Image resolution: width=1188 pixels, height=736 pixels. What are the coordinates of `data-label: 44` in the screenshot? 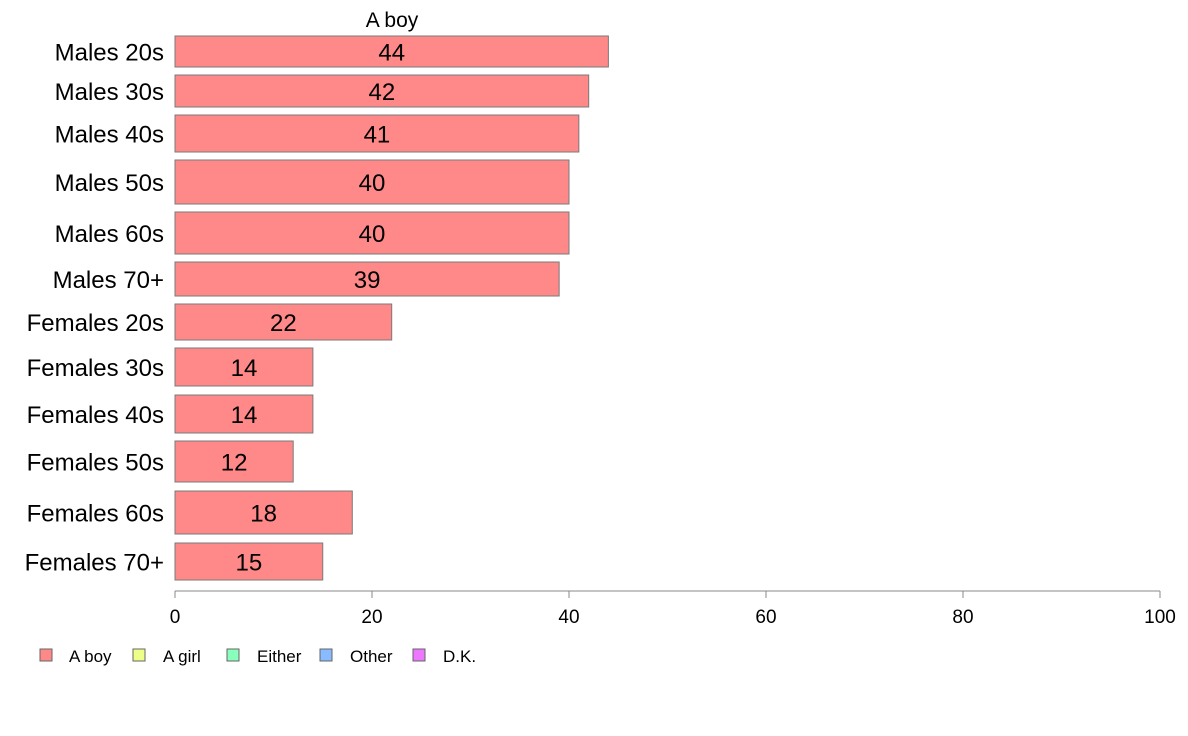 It's located at (391, 53).